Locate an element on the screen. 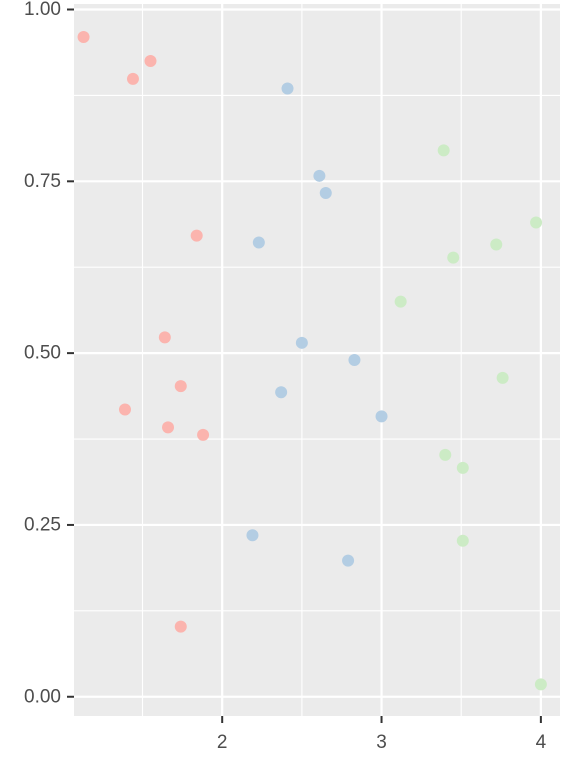  y-tick-label: 1.00 is located at coordinates (42, 10).